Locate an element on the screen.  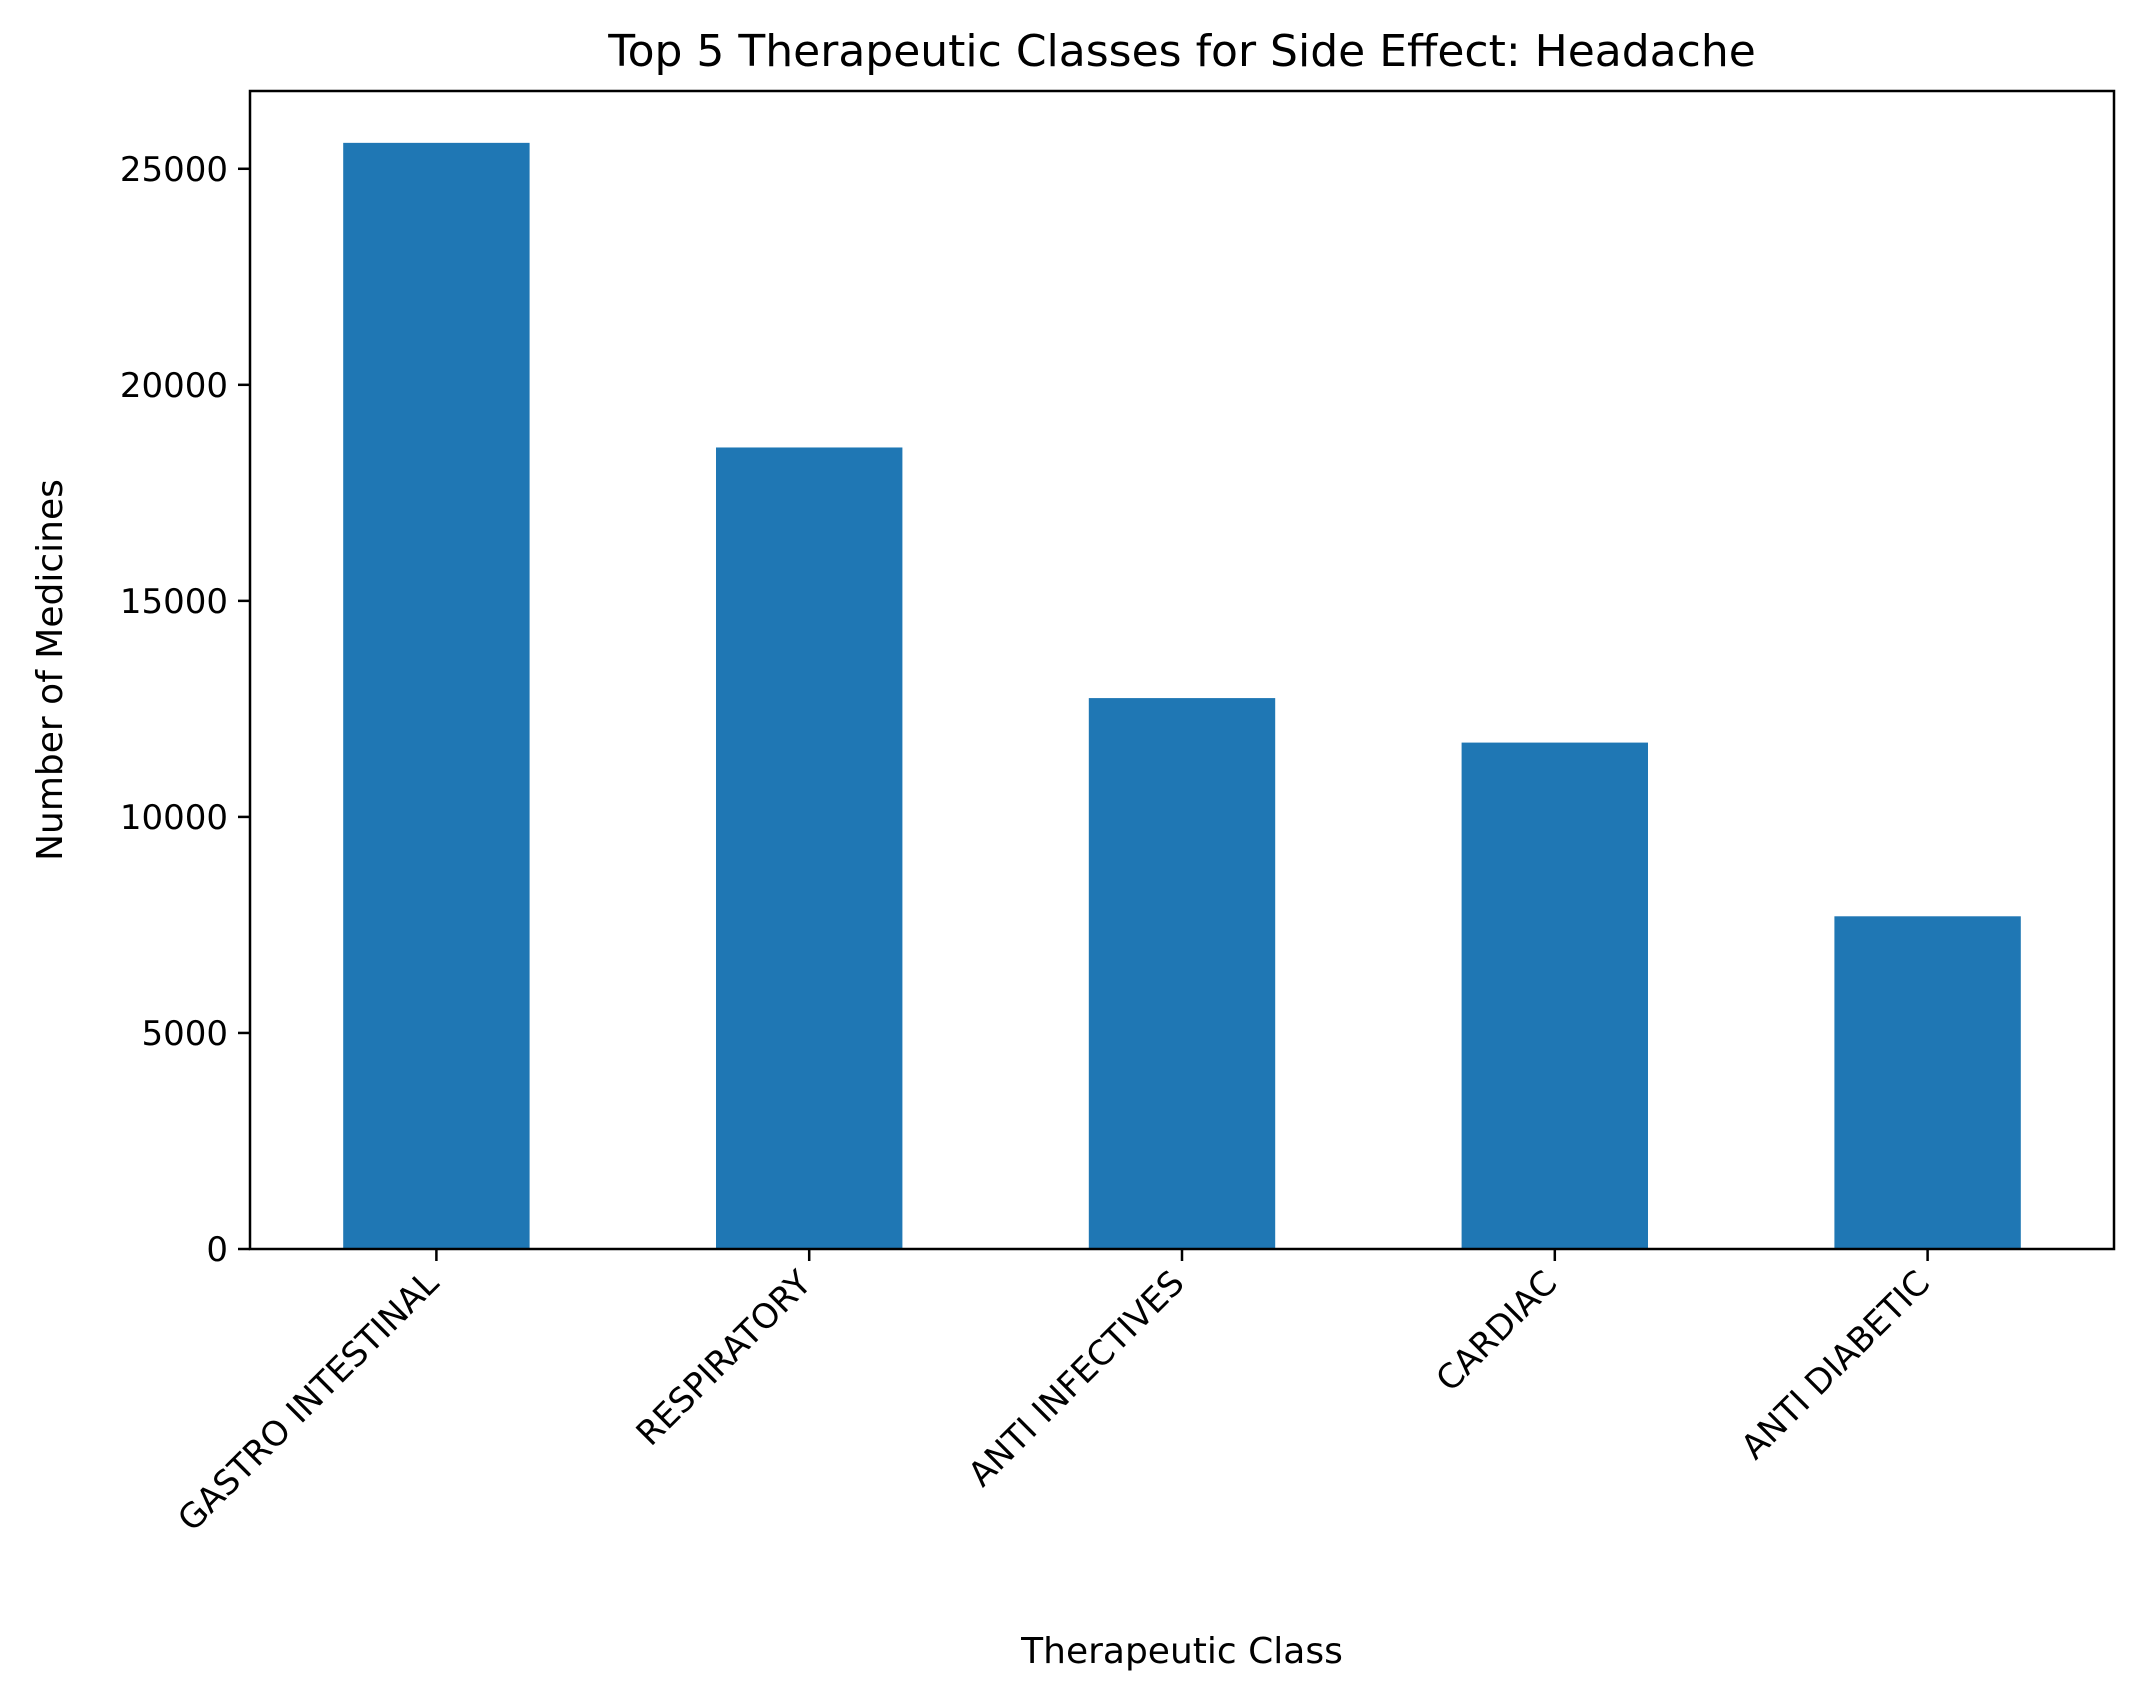
x-tick-label: RESPIRATORY is located at coordinates (724, 1358).